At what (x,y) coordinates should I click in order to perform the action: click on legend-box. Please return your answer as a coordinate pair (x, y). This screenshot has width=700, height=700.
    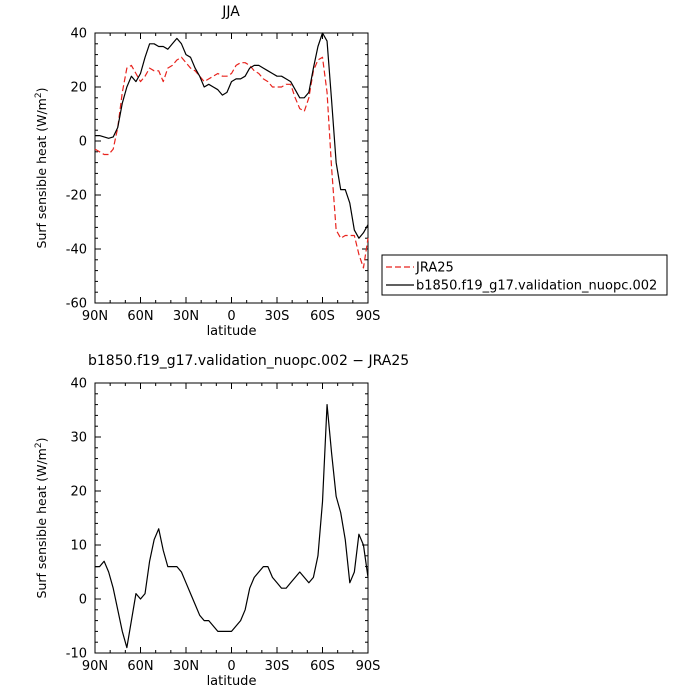
    Looking at the image, I should click on (524, 275).